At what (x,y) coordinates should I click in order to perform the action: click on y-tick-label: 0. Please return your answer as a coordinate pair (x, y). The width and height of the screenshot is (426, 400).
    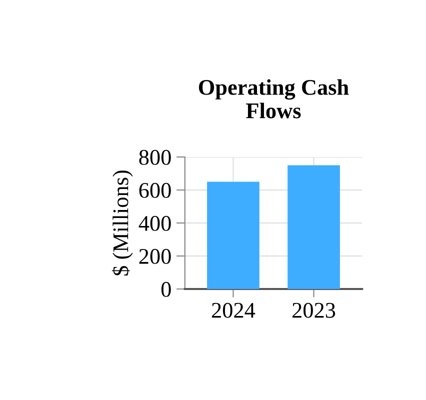
    Looking at the image, I should click on (166, 289).